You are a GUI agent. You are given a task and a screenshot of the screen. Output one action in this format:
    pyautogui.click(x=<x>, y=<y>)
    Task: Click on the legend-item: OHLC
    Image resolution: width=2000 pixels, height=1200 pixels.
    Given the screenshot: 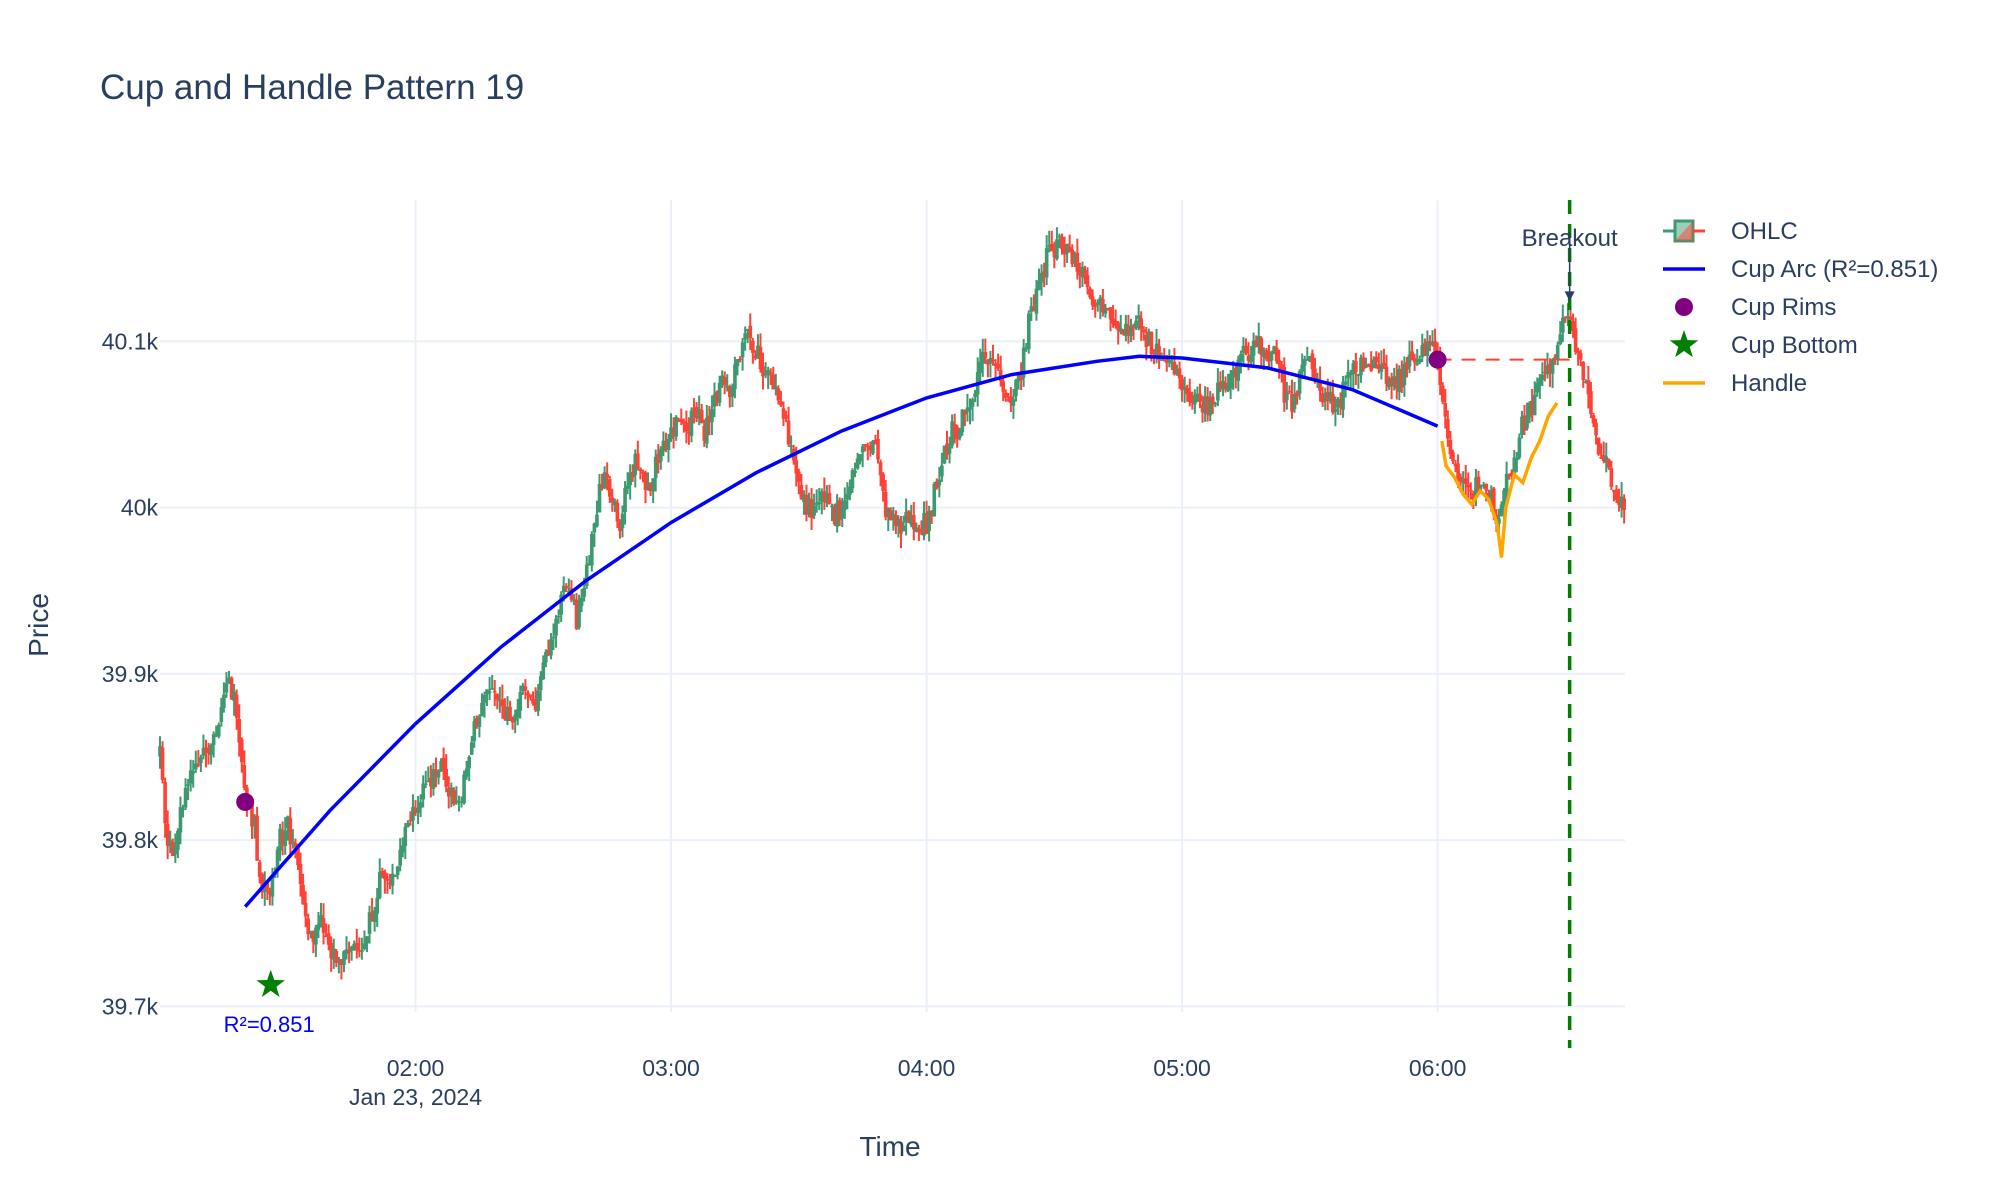 What is the action you would take?
    pyautogui.click(x=1730, y=231)
    